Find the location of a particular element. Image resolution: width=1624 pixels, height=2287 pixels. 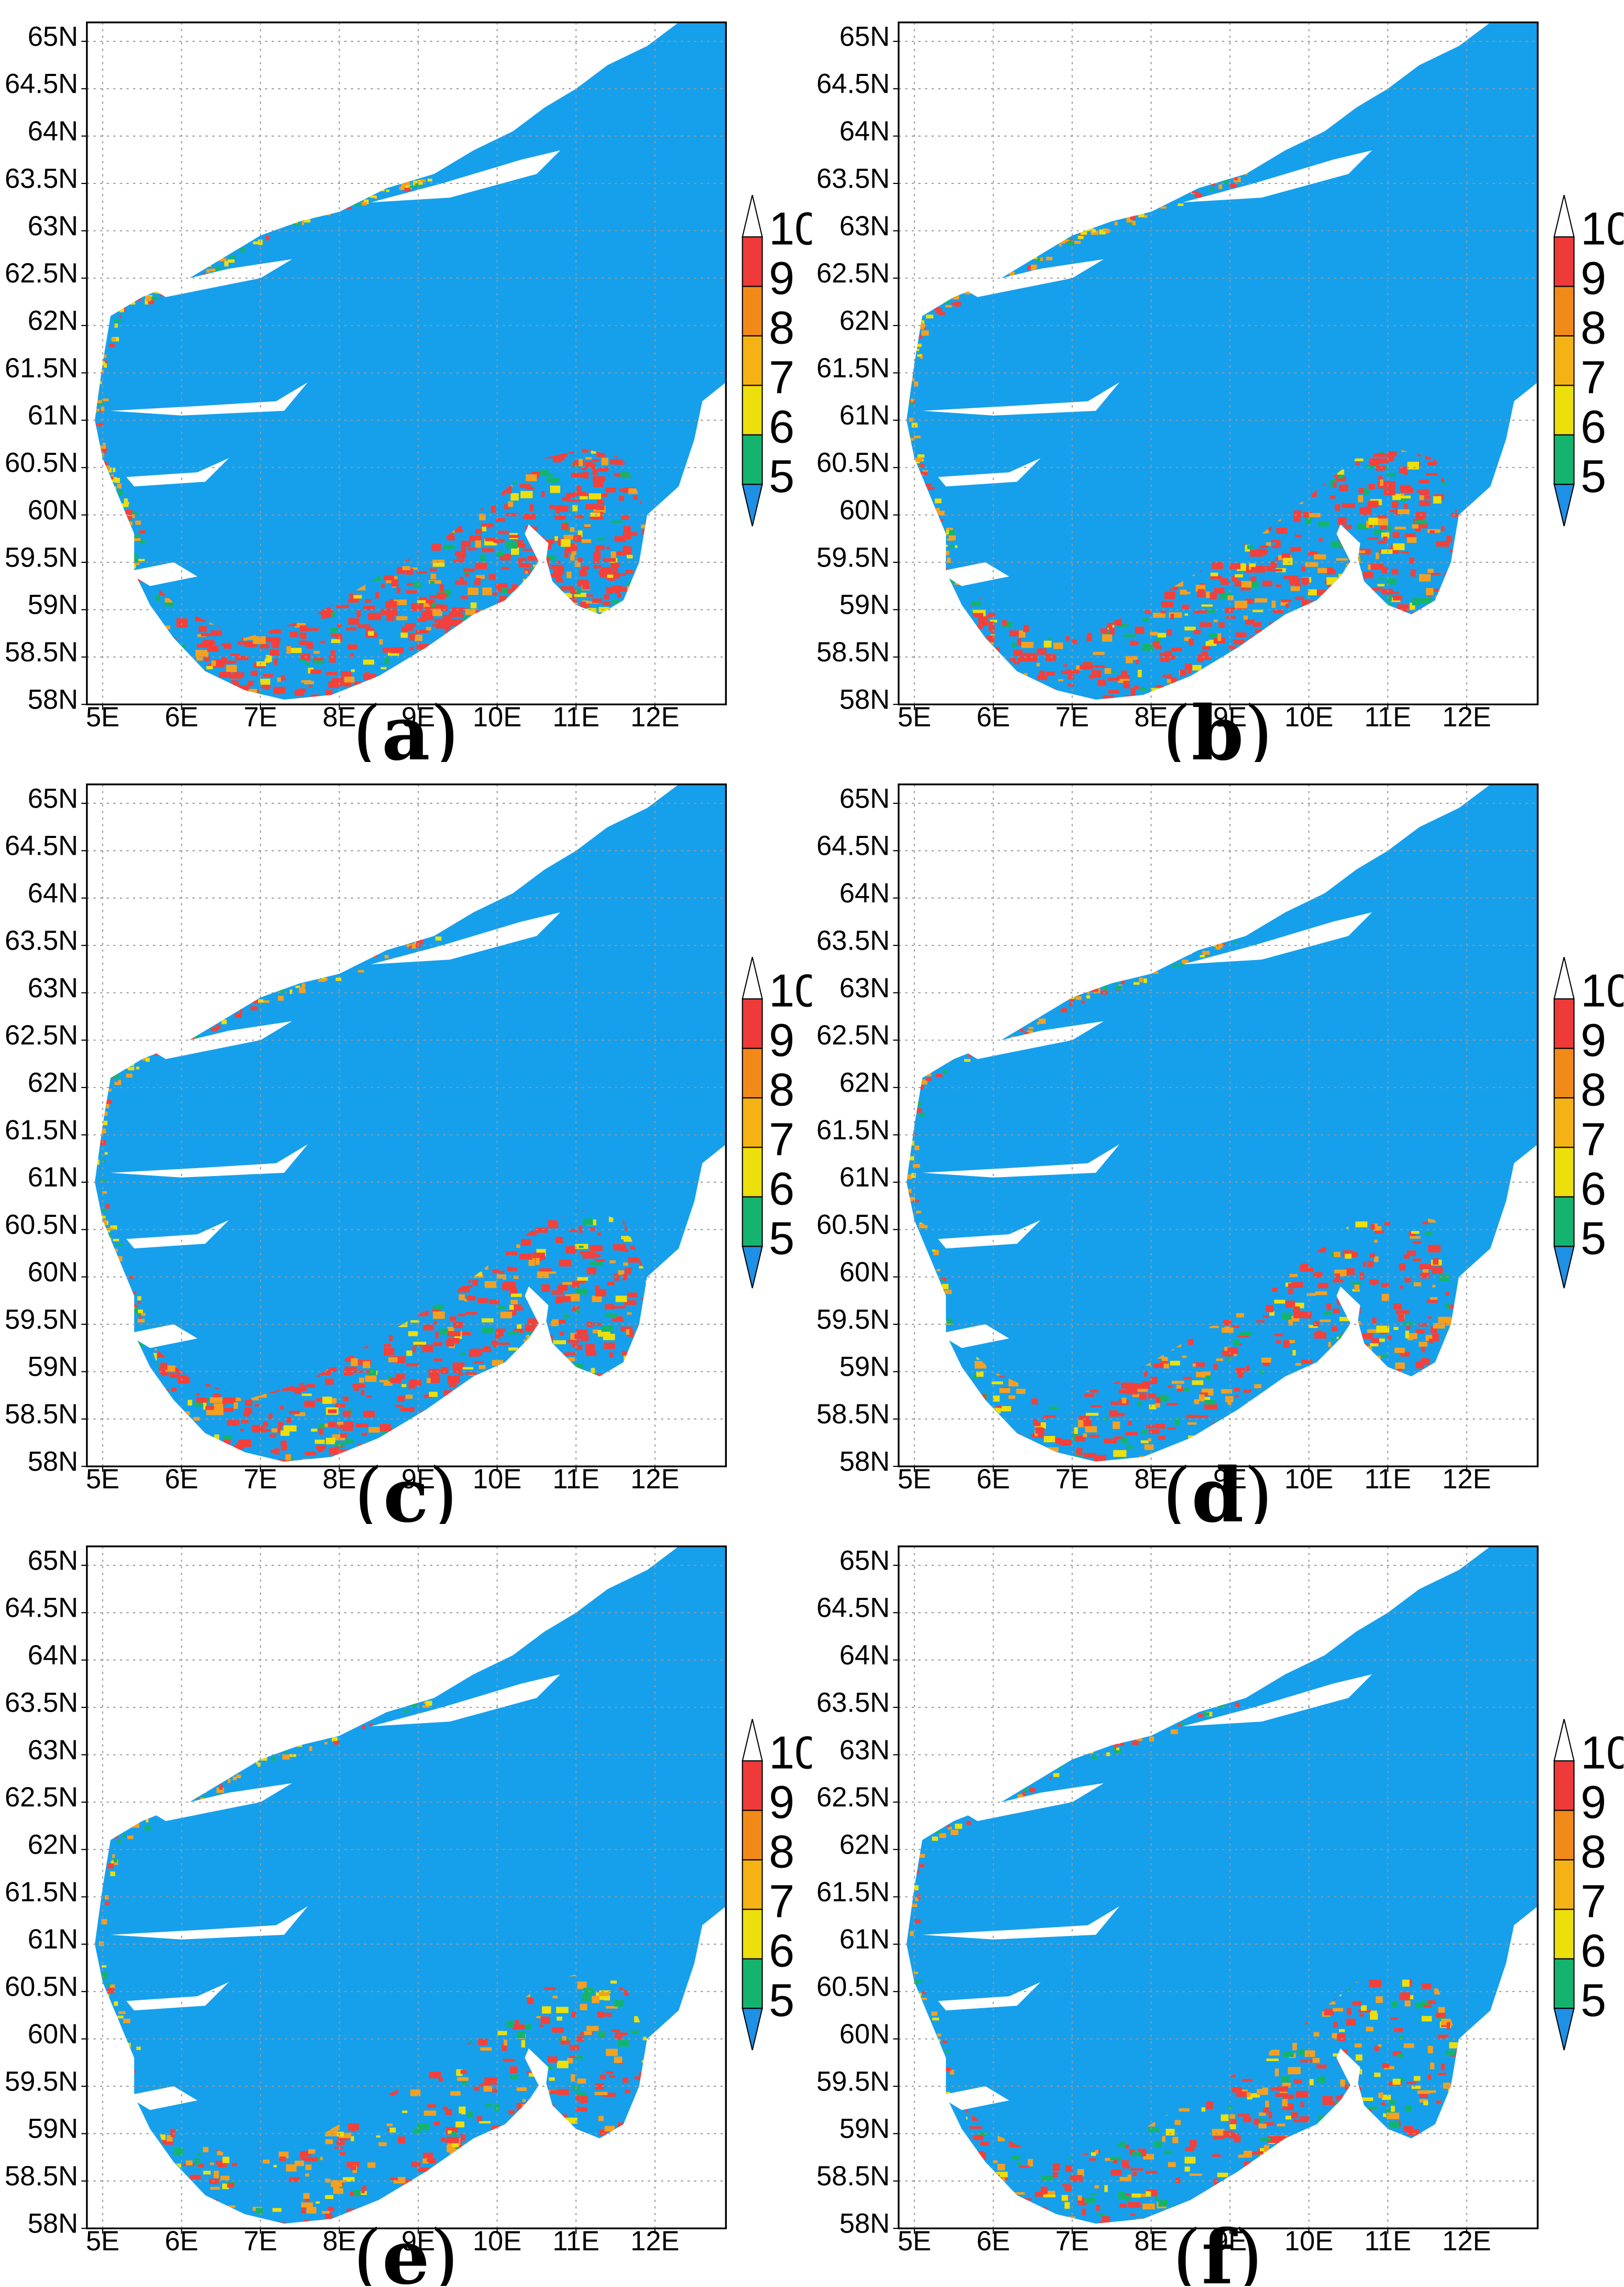

lat-tick-label: 64N is located at coordinates (53, 1655).